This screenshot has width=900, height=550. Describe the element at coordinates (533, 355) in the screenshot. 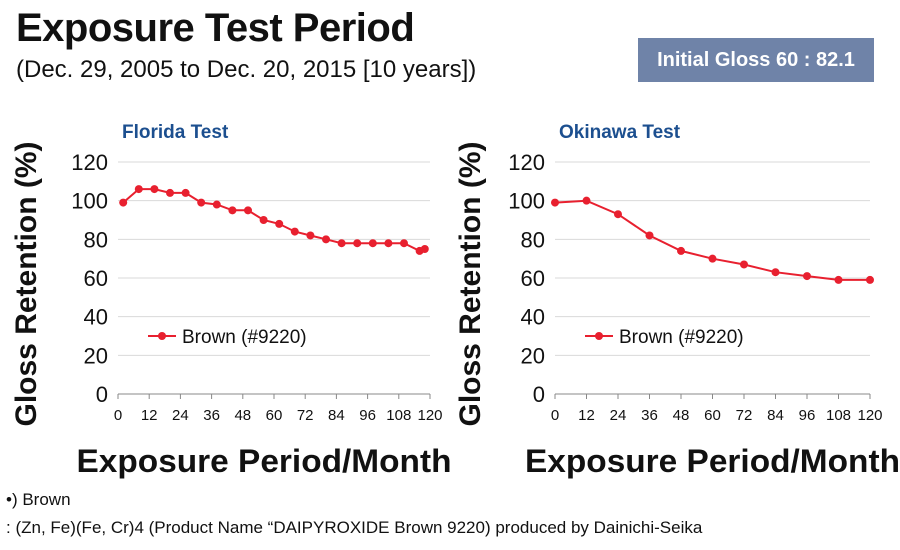

I see `okinawa-y-tick-label: 20` at that location.